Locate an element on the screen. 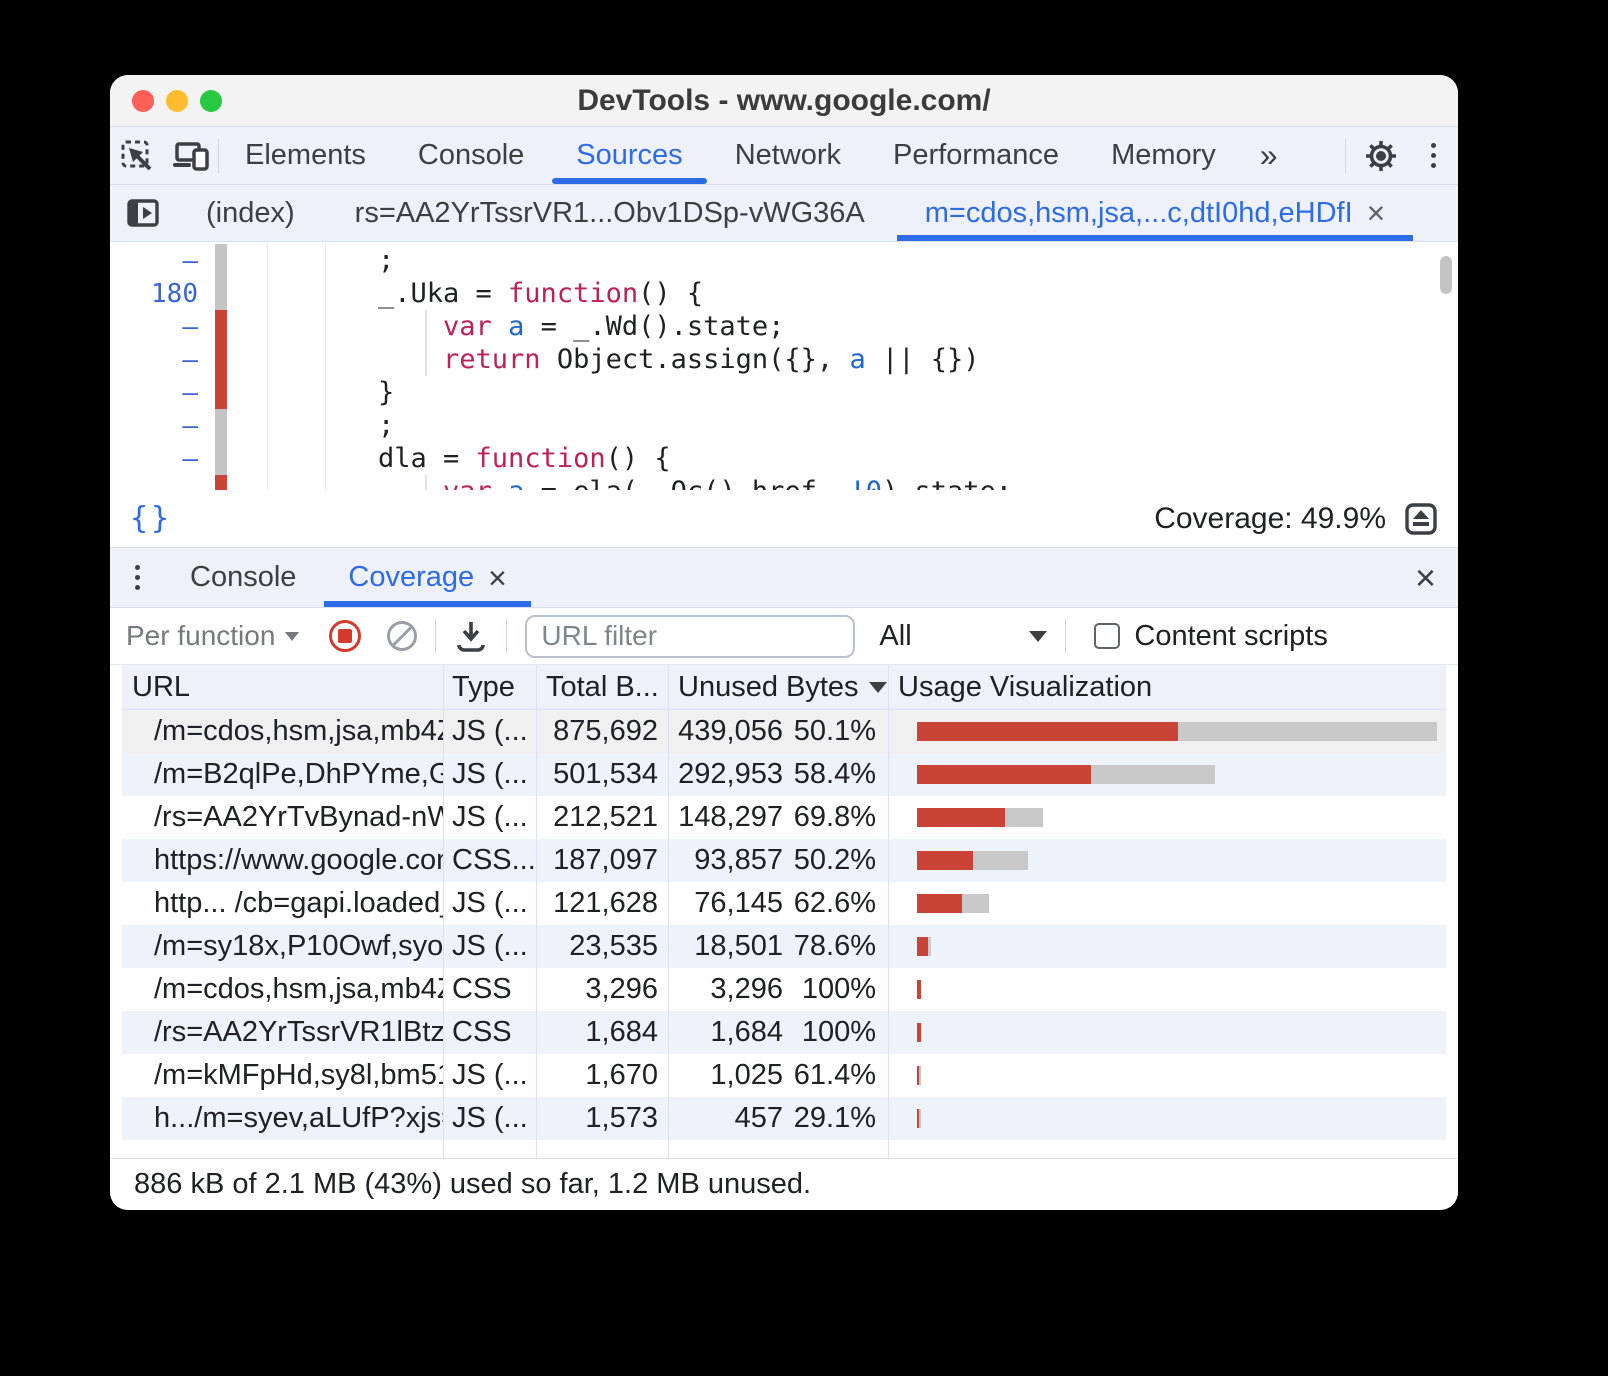  column-header-url: URL is located at coordinates (161, 686).